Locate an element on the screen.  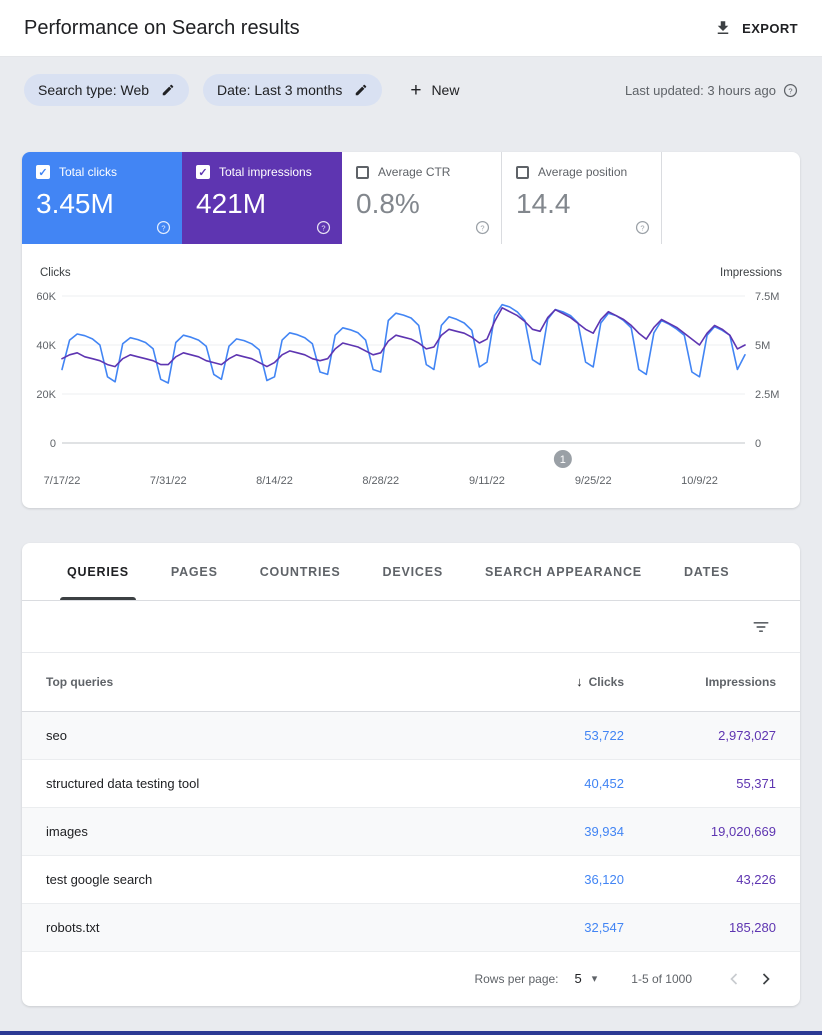
export-button: EXPORT is located at coordinates (756, 28).